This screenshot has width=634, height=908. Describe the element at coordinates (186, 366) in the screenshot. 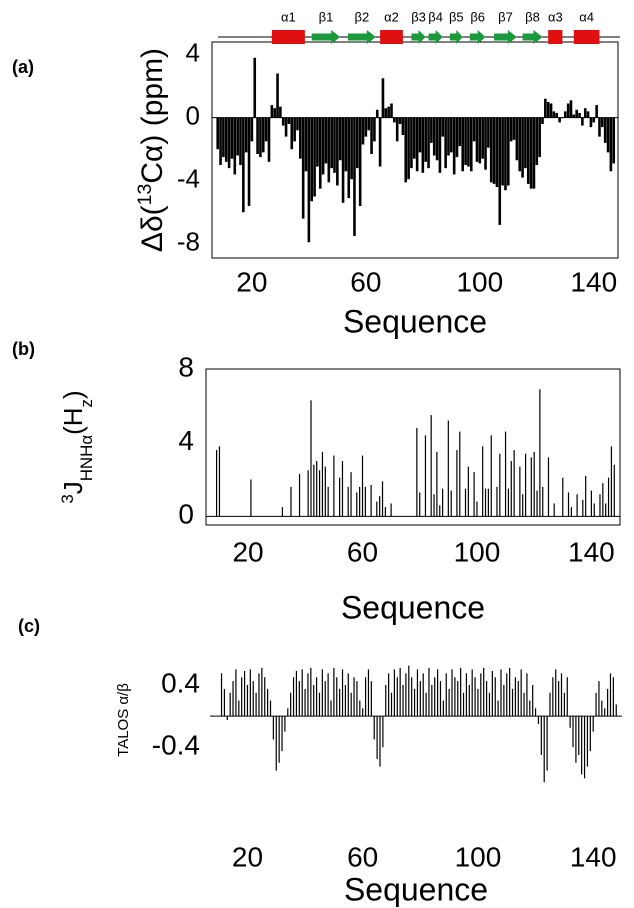

I see `y-tick-label: 8` at that location.